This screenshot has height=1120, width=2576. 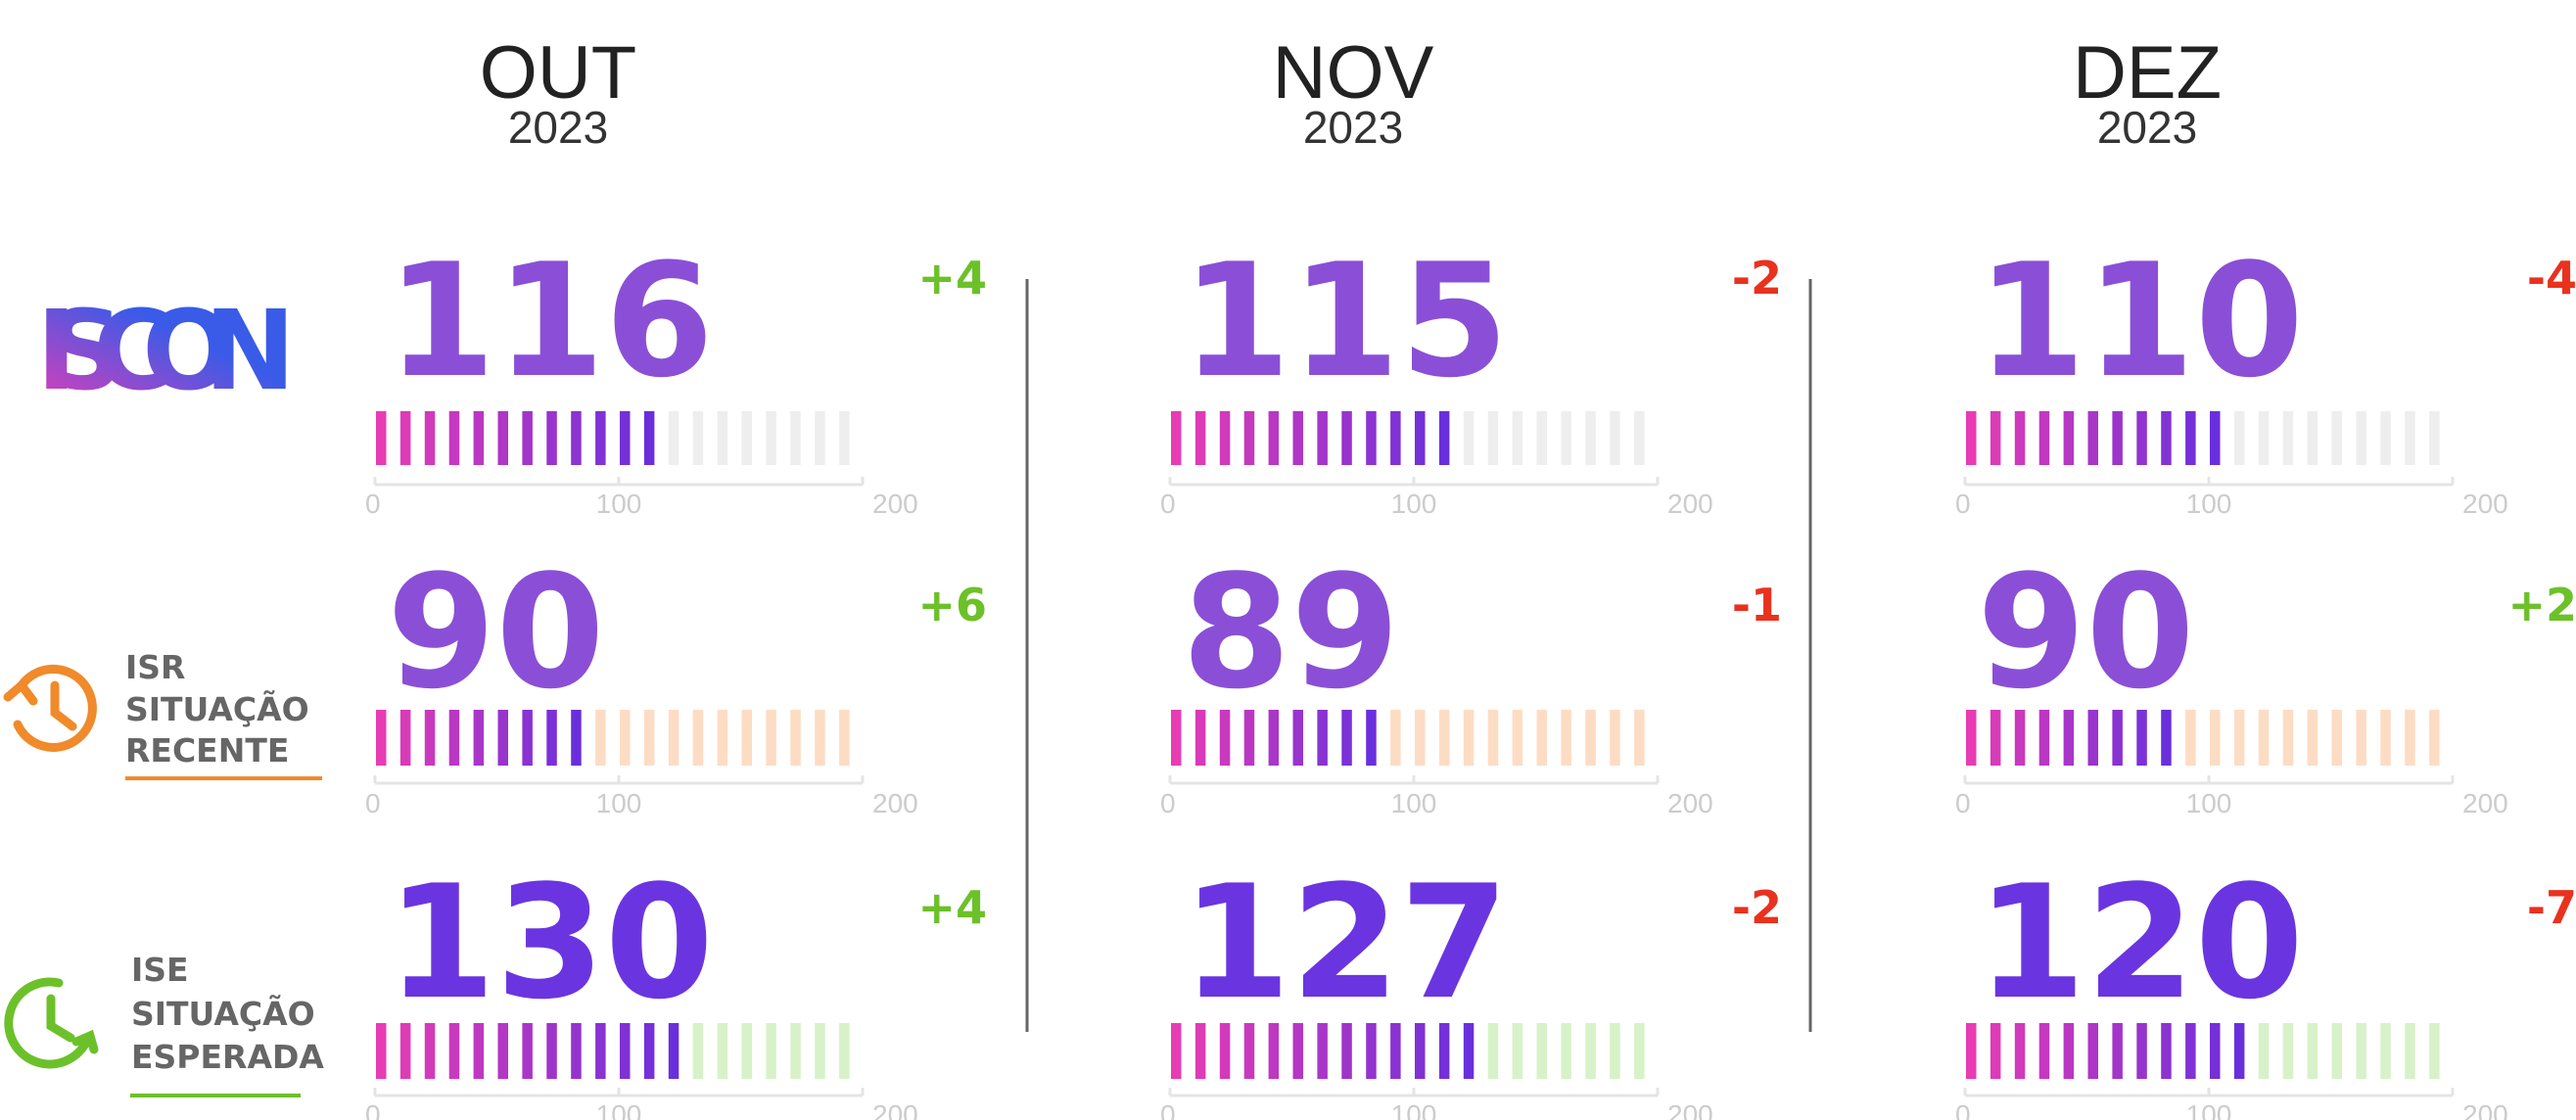 What do you see at coordinates (2141, 942) in the screenshot?
I see `value: 120` at bounding box center [2141, 942].